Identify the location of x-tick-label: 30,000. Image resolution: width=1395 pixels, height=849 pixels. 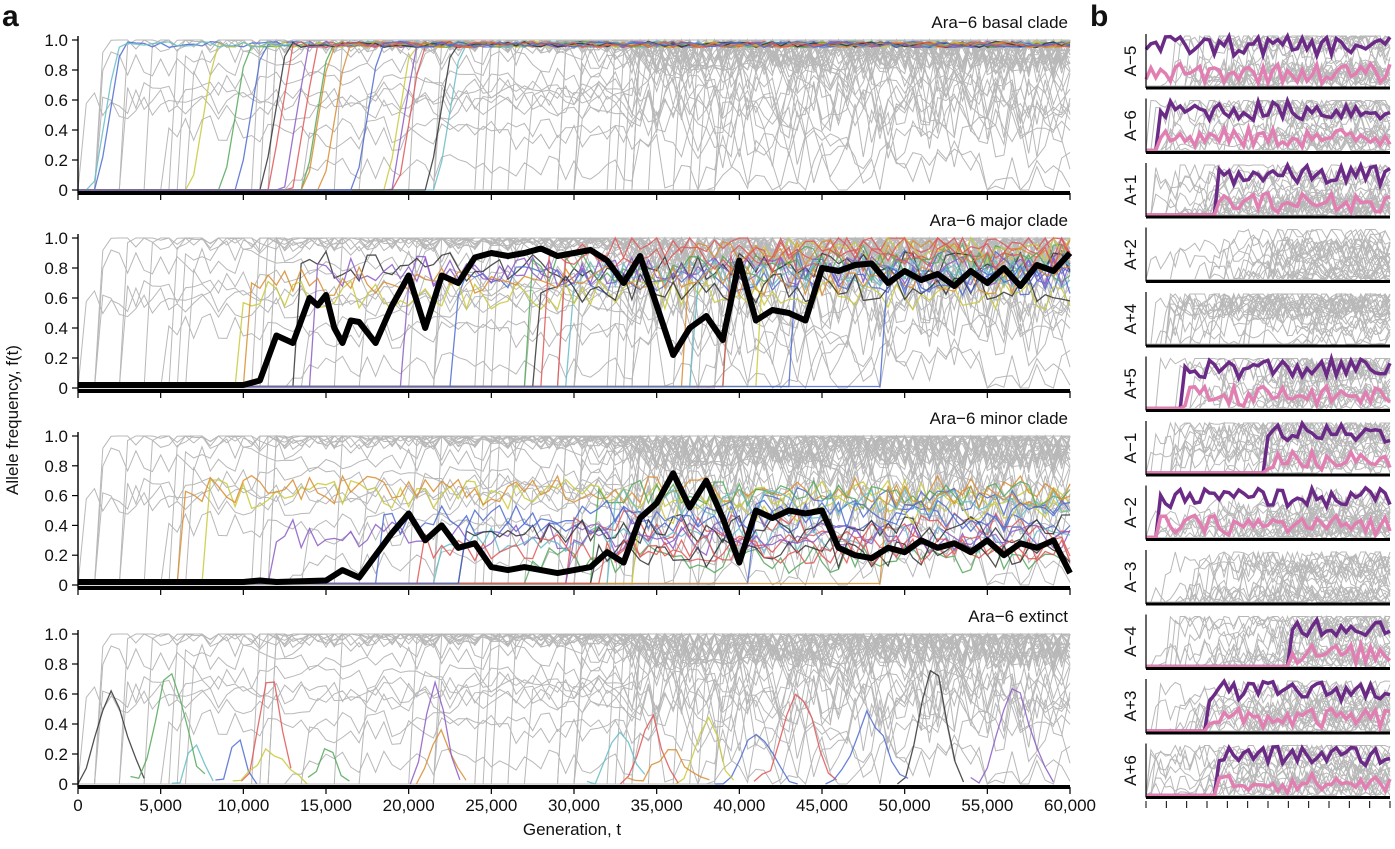
(574, 805).